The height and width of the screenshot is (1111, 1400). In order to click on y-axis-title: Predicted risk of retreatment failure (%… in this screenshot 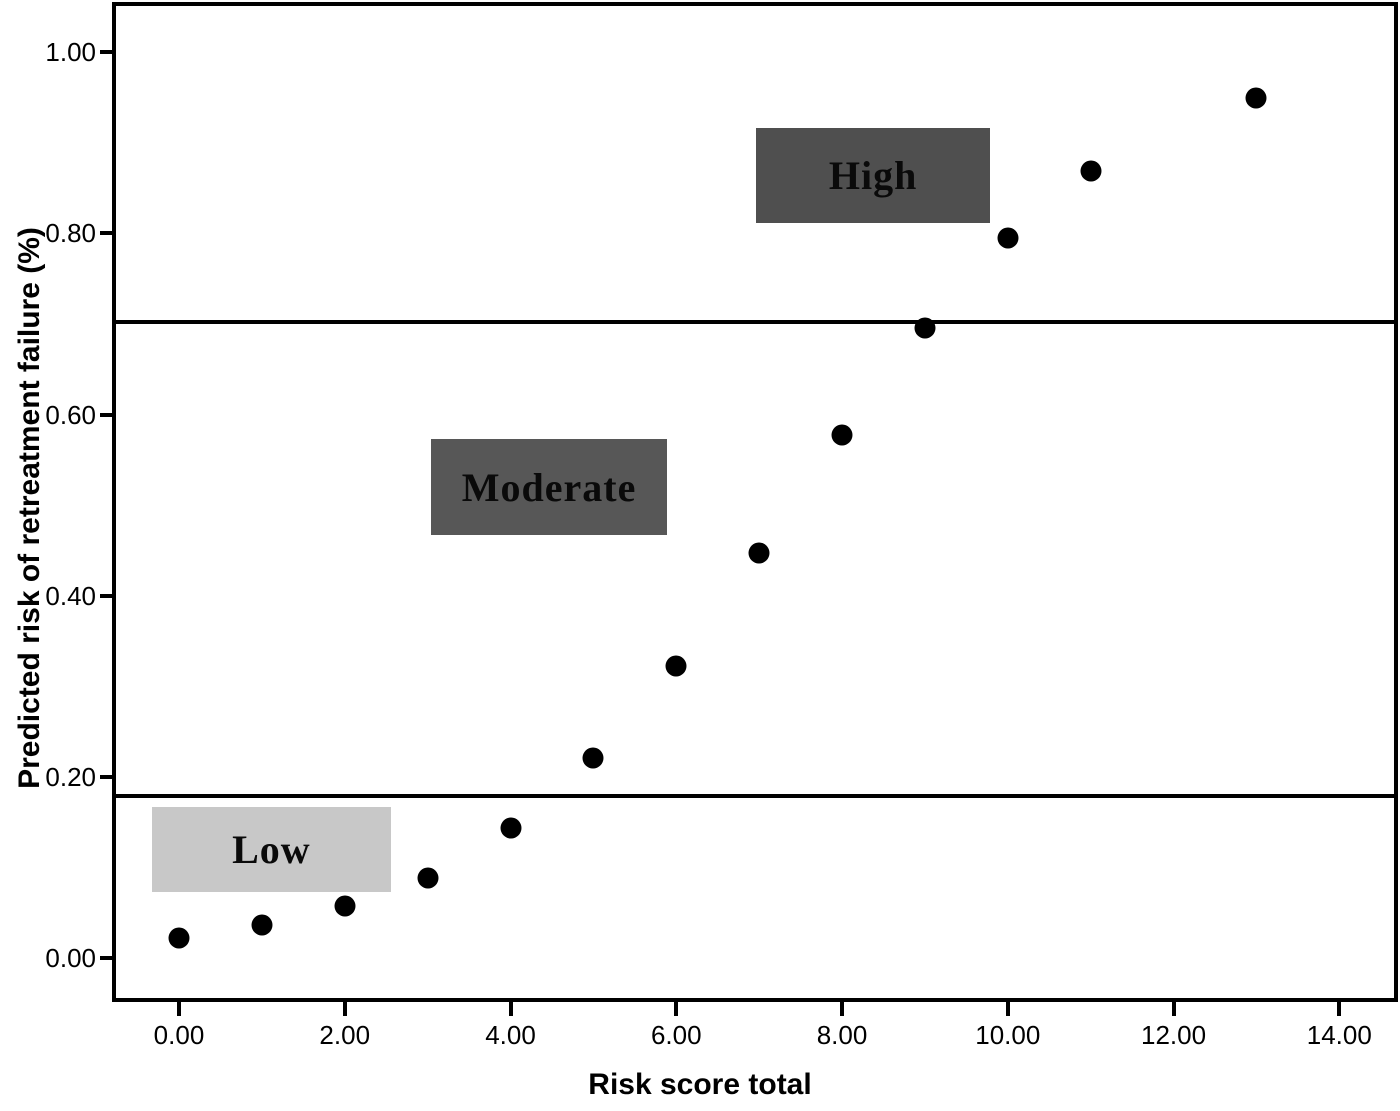, I will do `click(29, 508)`.